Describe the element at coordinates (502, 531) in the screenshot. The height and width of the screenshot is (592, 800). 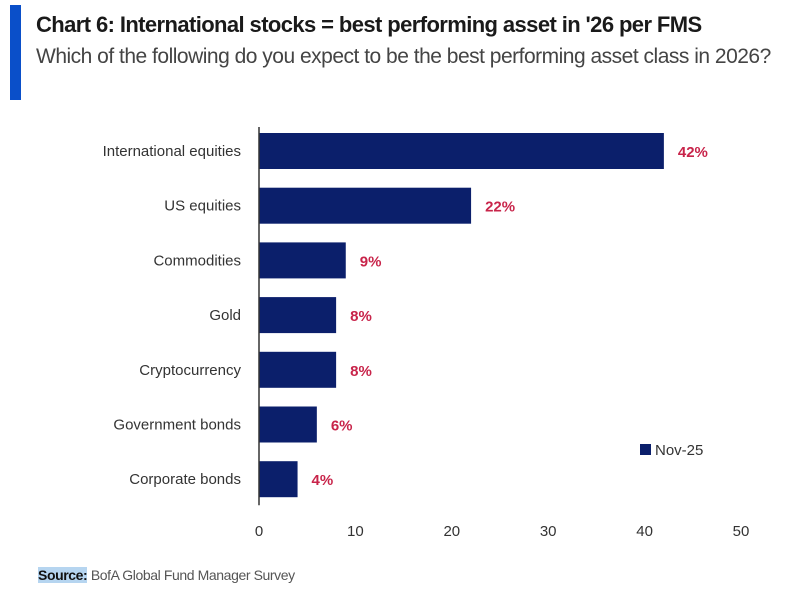
I see `x-axis-ticks: 0 10 20 30 40 50` at that location.